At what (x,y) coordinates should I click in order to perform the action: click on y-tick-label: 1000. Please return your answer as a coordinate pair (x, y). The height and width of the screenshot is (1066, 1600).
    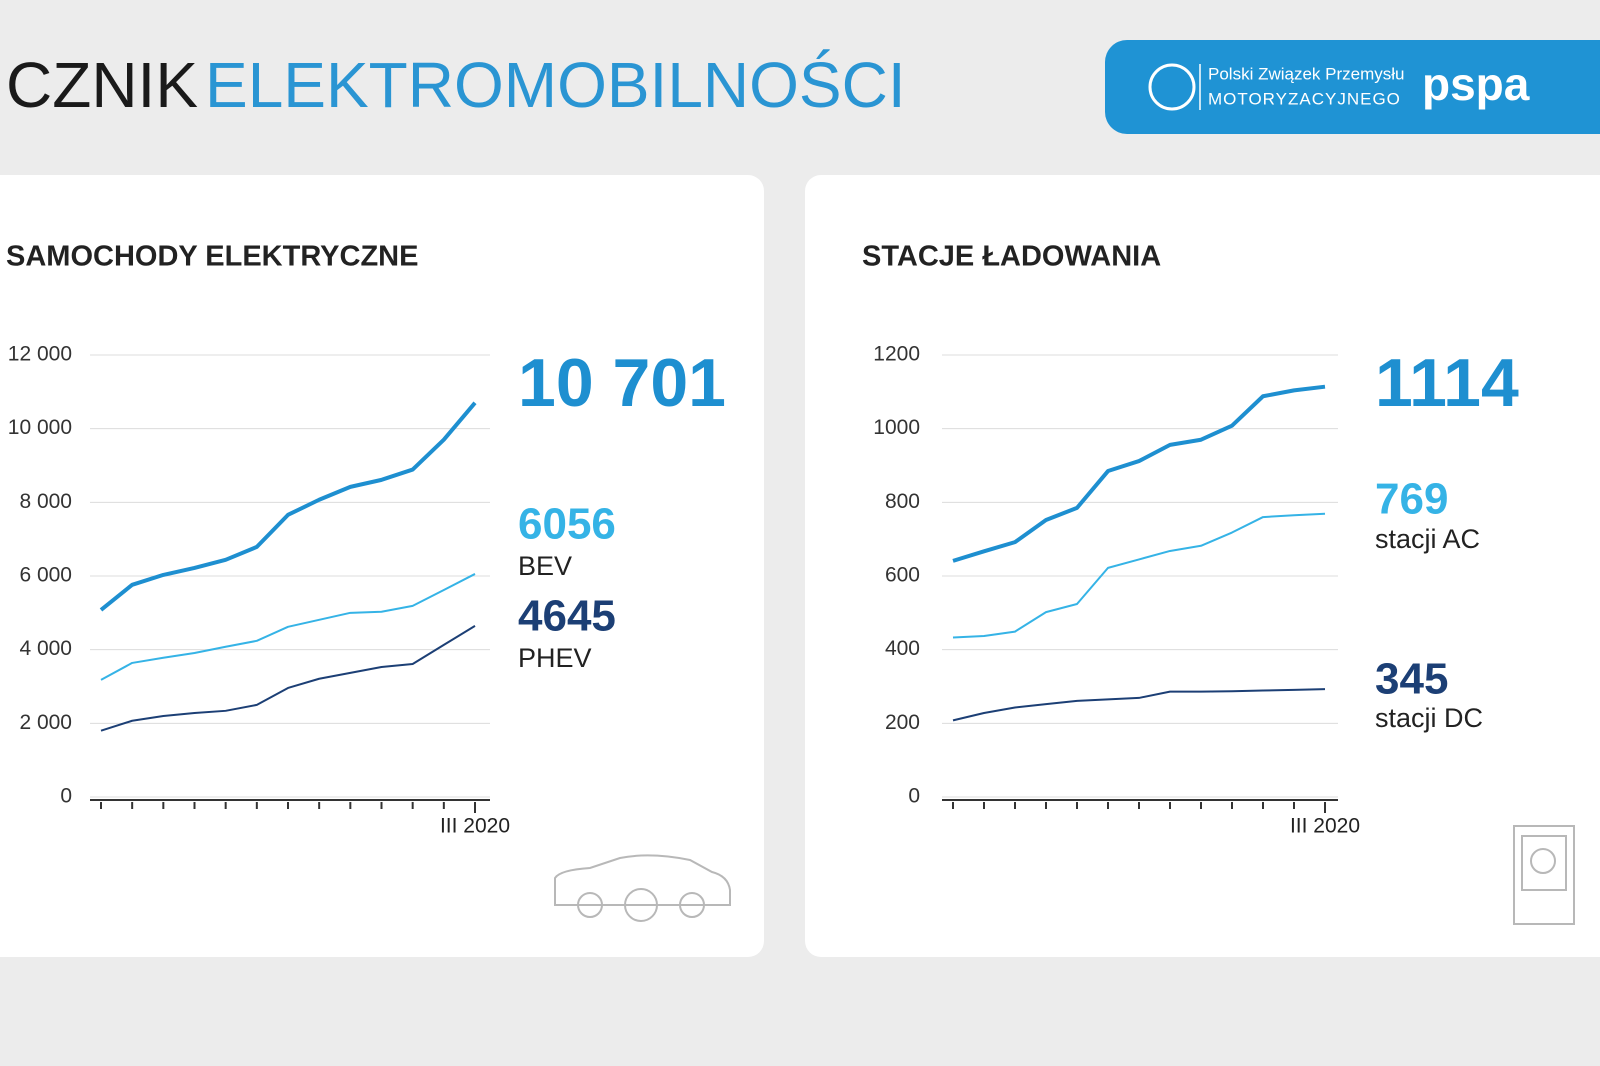
    Looking at the image, I should click on (896, 427).